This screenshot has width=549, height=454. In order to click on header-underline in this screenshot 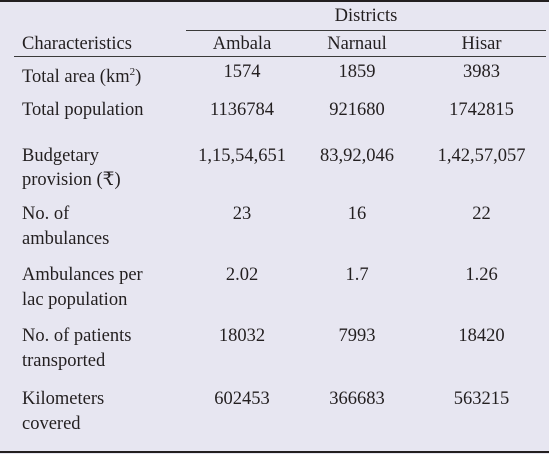, I will do `click(280, 56)`.